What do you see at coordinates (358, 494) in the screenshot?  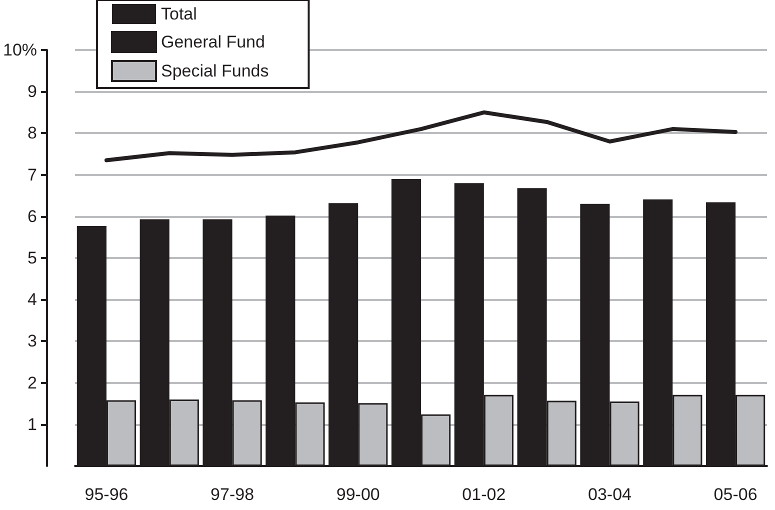 I see `x-tick-label: 99-00` at bounding box center [358, 494].